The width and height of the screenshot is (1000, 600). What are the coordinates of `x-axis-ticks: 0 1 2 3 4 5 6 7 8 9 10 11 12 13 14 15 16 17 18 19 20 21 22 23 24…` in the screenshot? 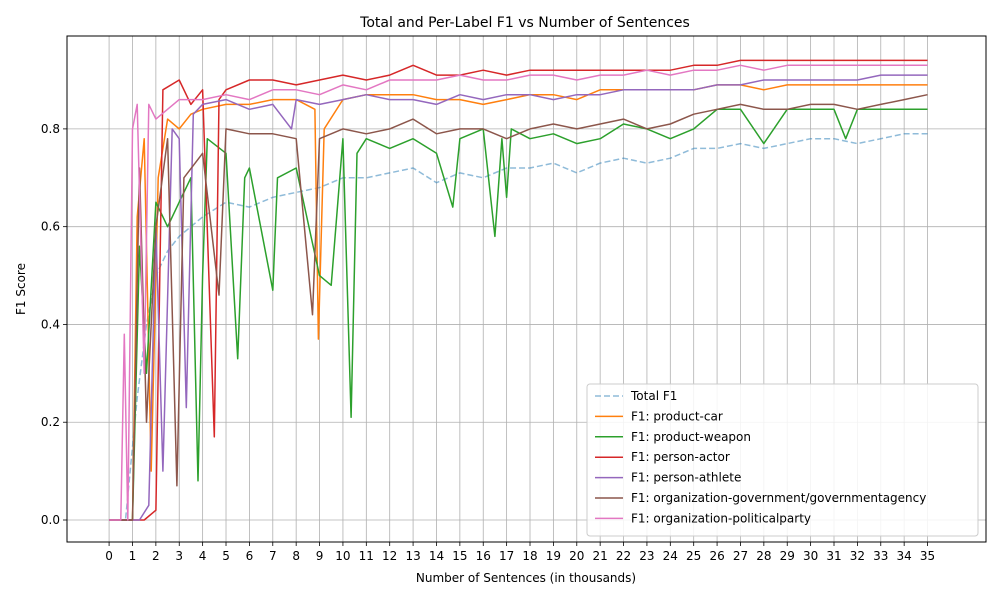 It's located at (520, 552).